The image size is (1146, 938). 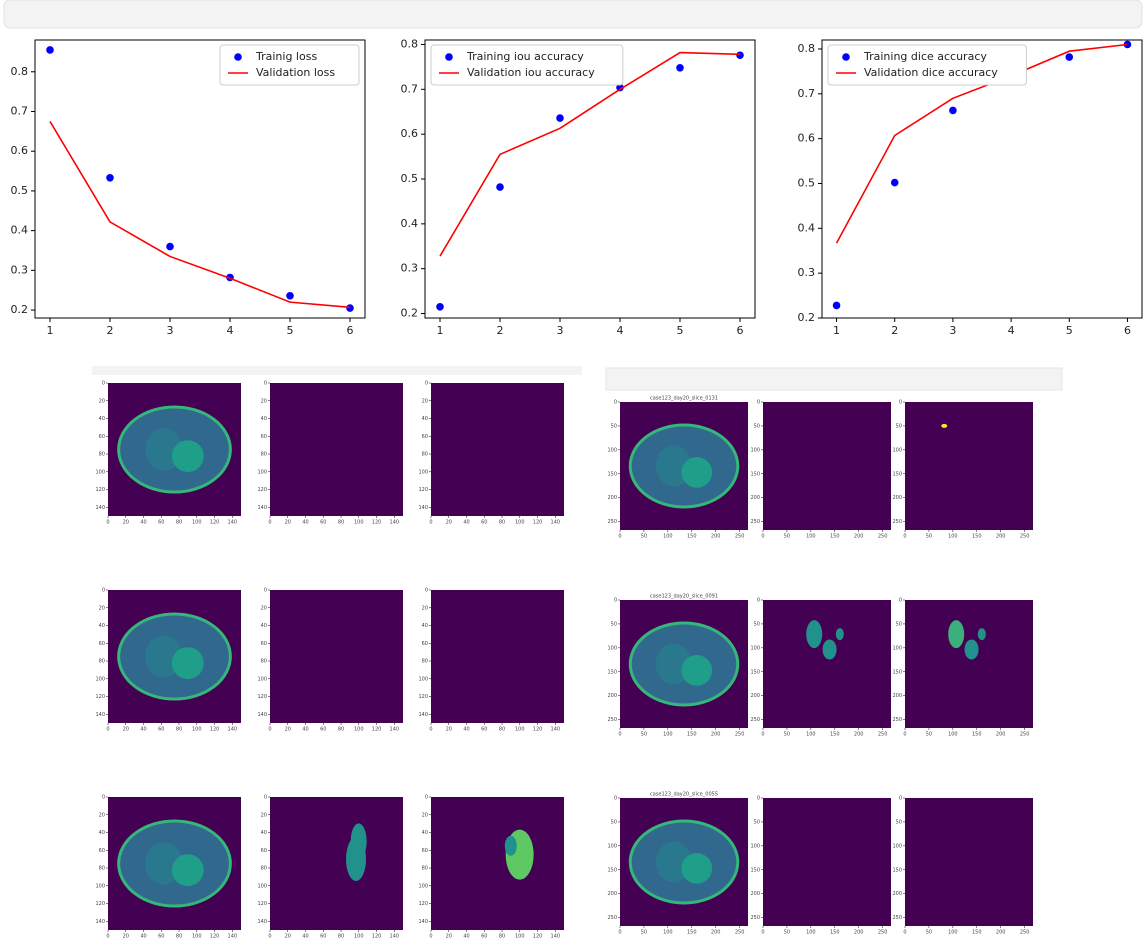 What do you see at coordinates (295, 72) in the screenshot?
I see `legend-label: Validation loss` at bounding box center [295, 72].